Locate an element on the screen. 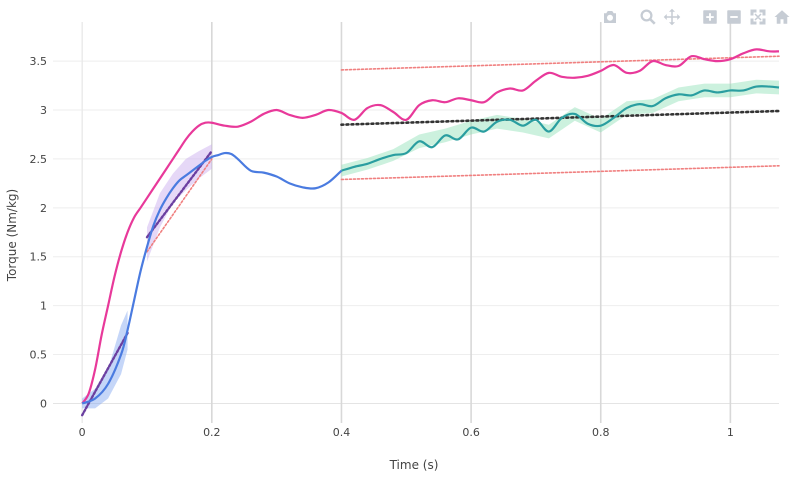 Image resolution: width=799 pixels, height=482 pixels. autoscale-button is located at coordinates (758, 17).